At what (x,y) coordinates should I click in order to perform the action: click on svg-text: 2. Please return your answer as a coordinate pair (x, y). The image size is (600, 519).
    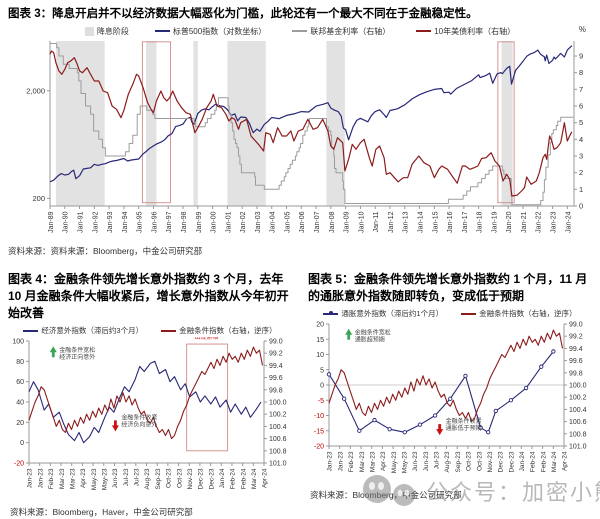
    Looking at the image, I should click on (581, 172).